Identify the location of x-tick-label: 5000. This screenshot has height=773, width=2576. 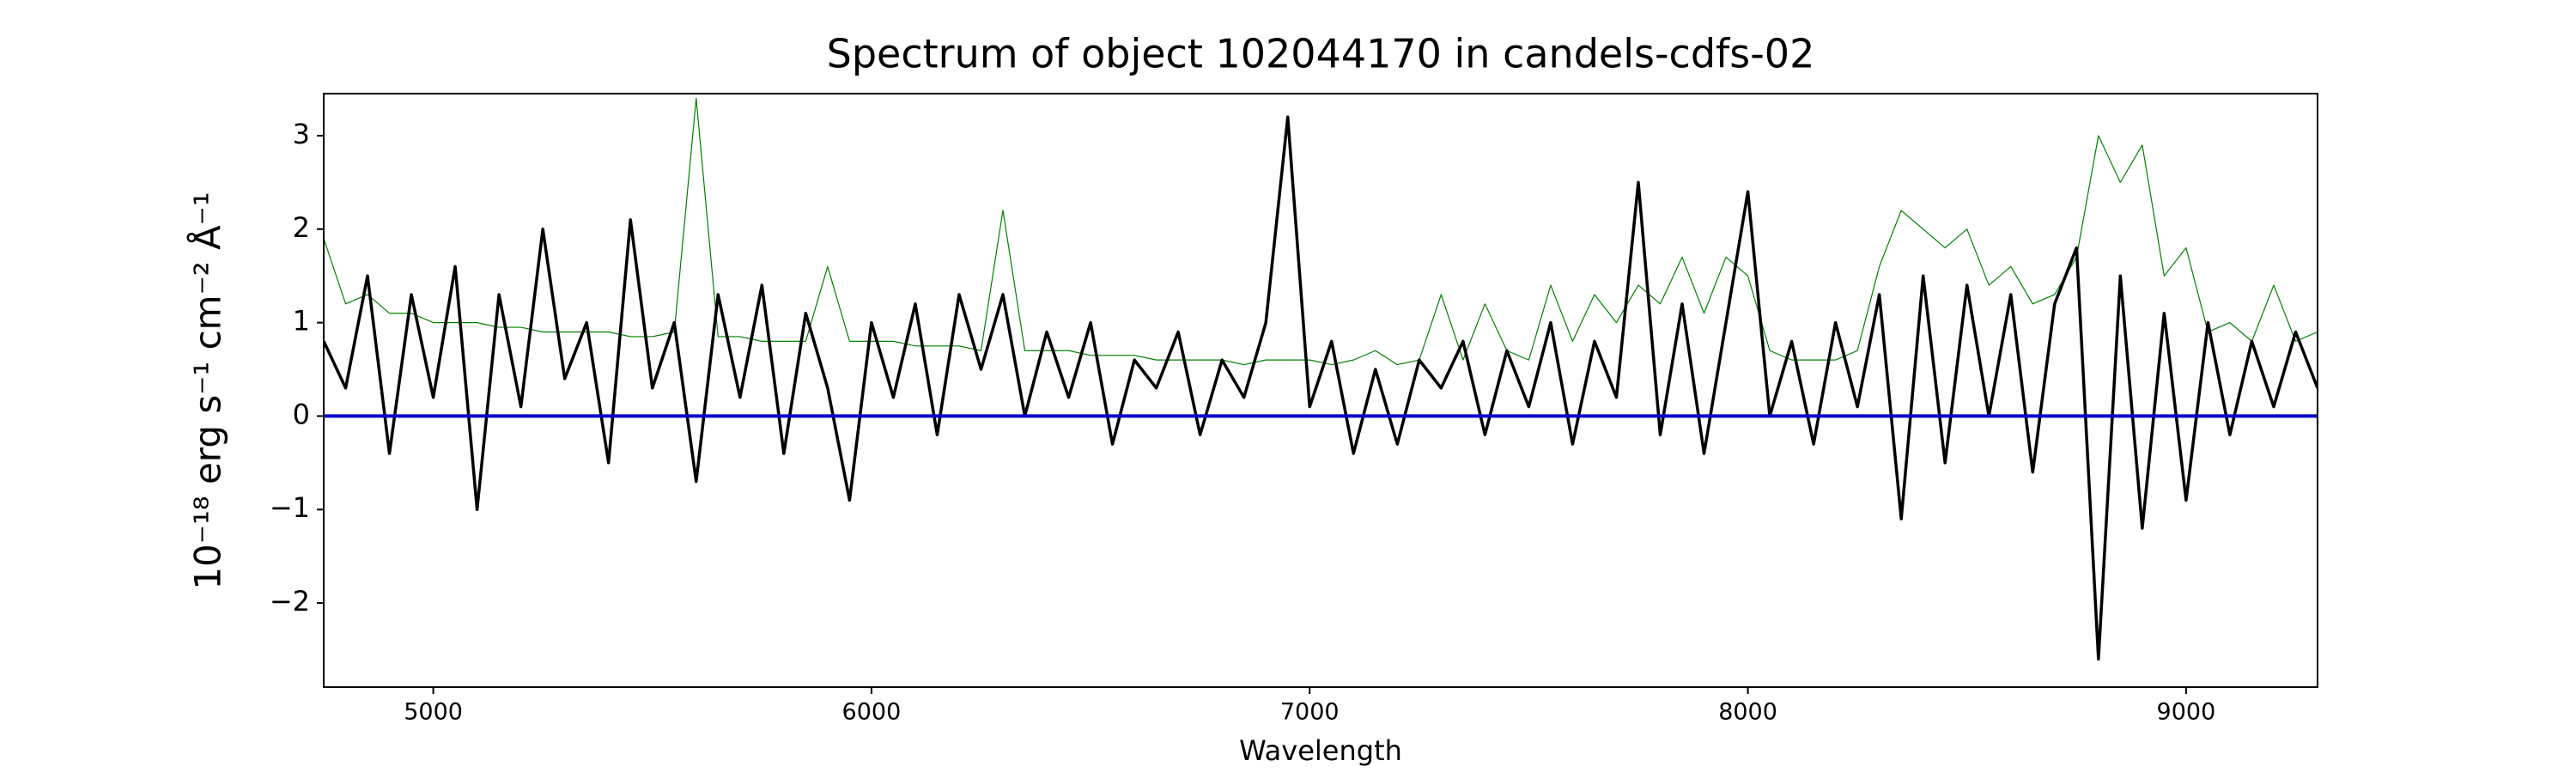
(433, 712).